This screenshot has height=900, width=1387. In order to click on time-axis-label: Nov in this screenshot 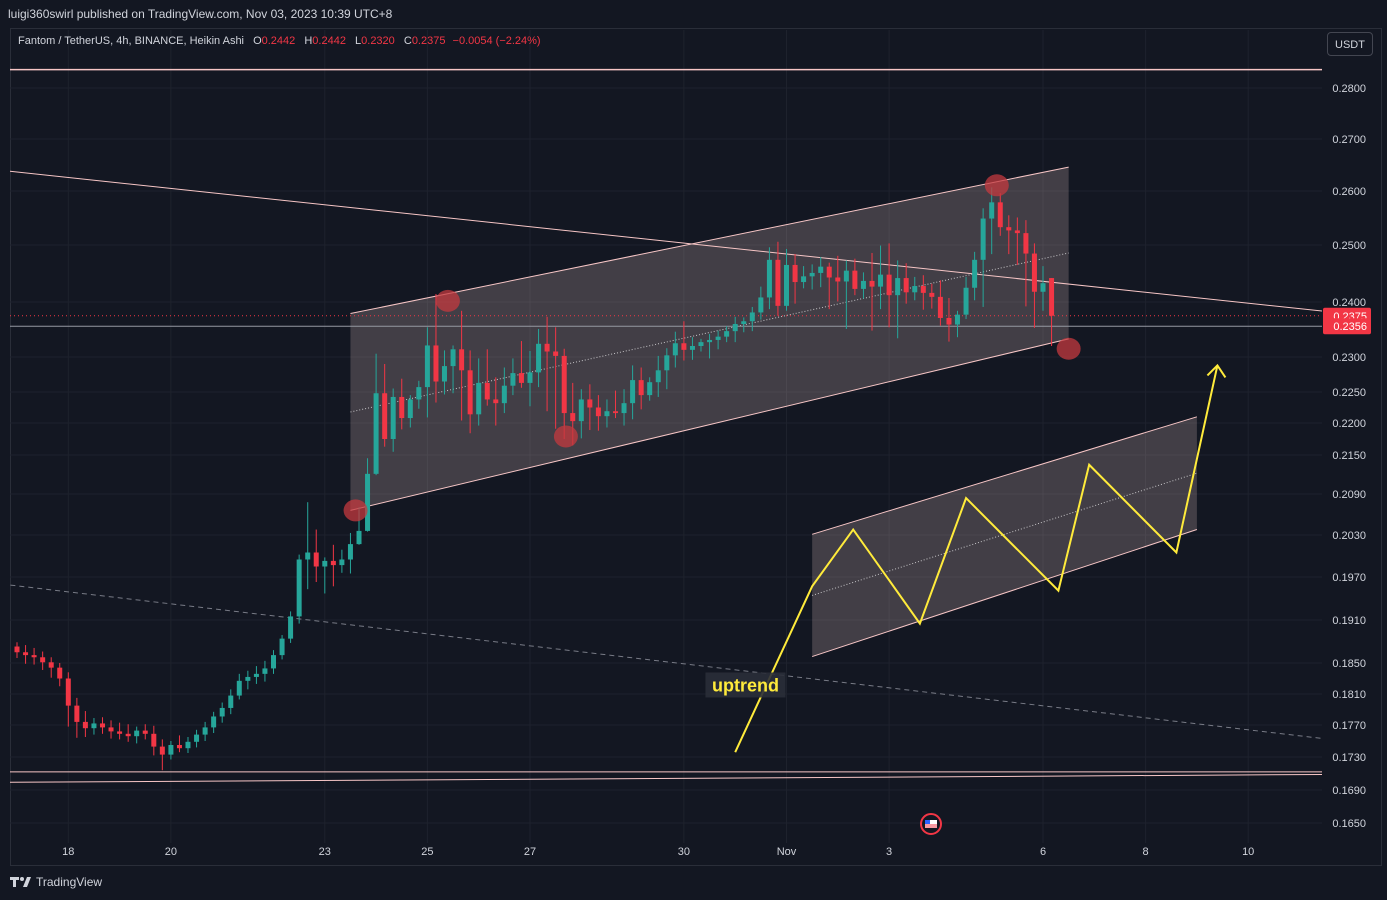, I will do `click(787, 852)`.